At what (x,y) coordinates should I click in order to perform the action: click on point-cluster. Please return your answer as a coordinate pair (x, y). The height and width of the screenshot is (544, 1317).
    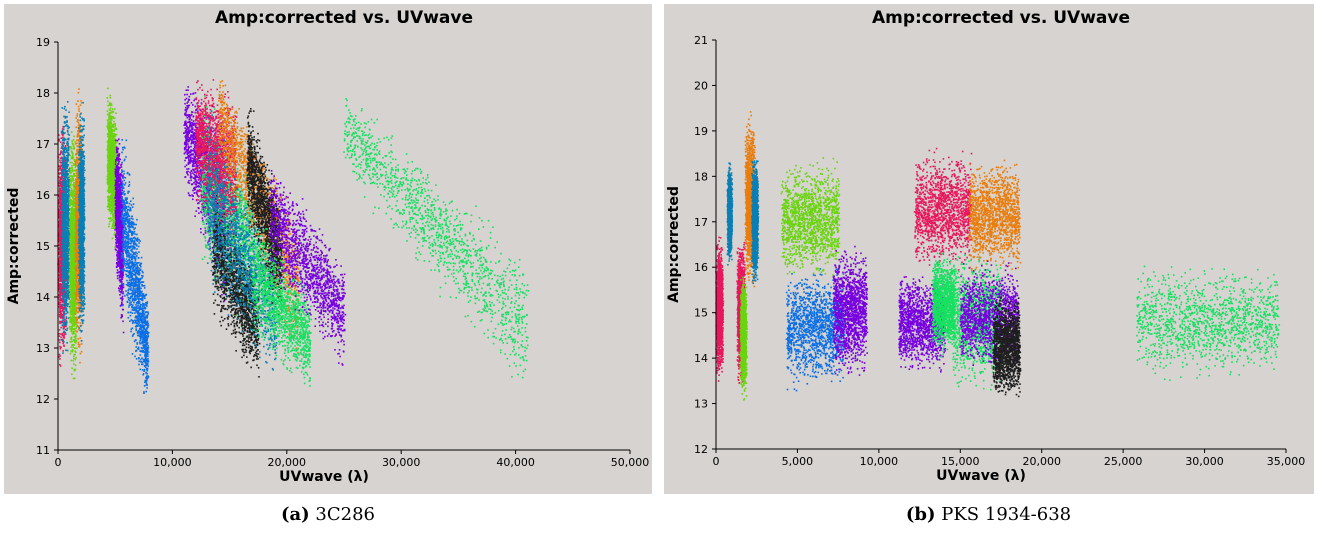
    Looking at the image, I should click on (65, 227).